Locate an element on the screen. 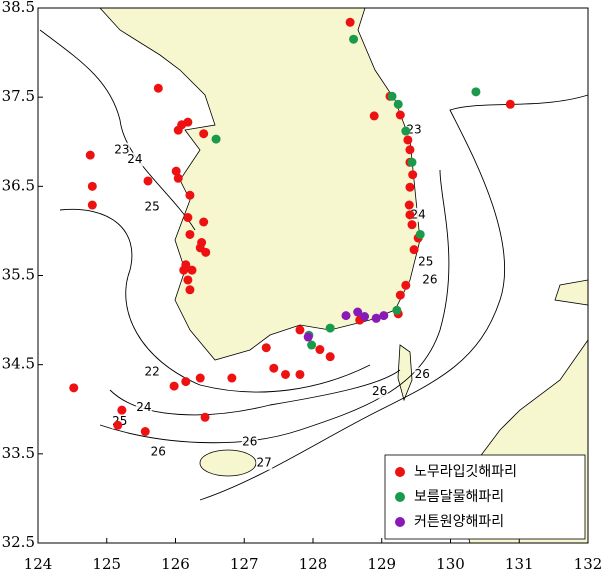  x-tick-label: 132 is located at coordinates (587, 564).